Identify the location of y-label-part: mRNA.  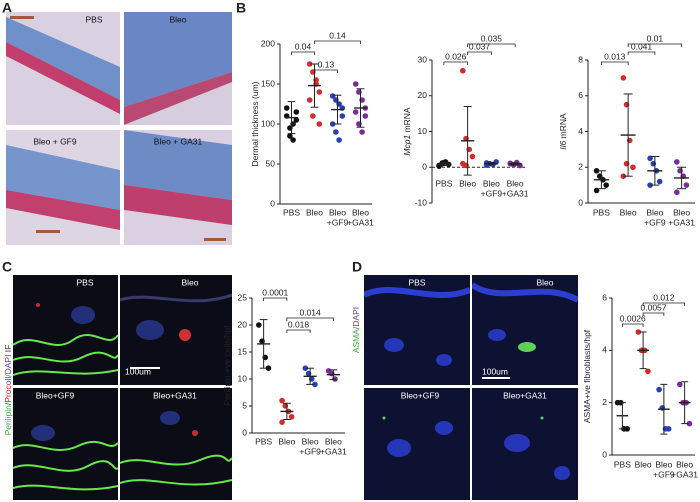
(407, 121).